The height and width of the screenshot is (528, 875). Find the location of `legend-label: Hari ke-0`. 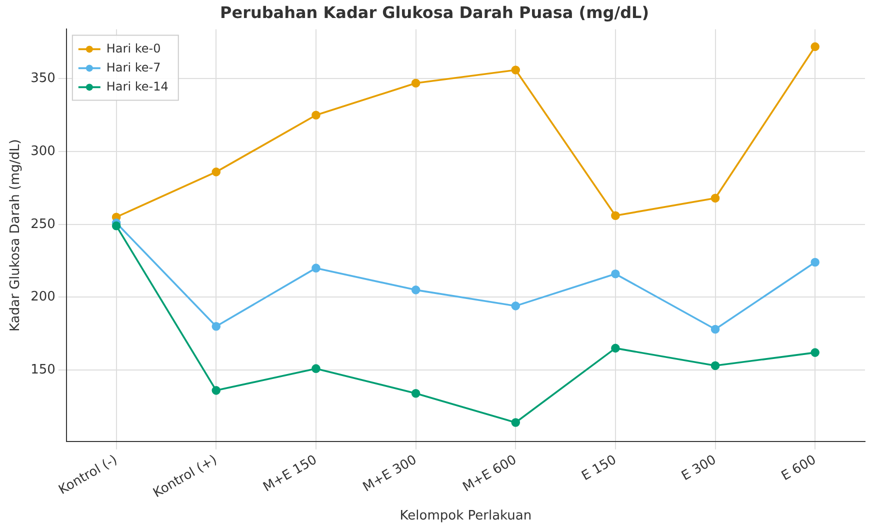

legend-label: Hari ke-0 is located at coordinates (133, 48).